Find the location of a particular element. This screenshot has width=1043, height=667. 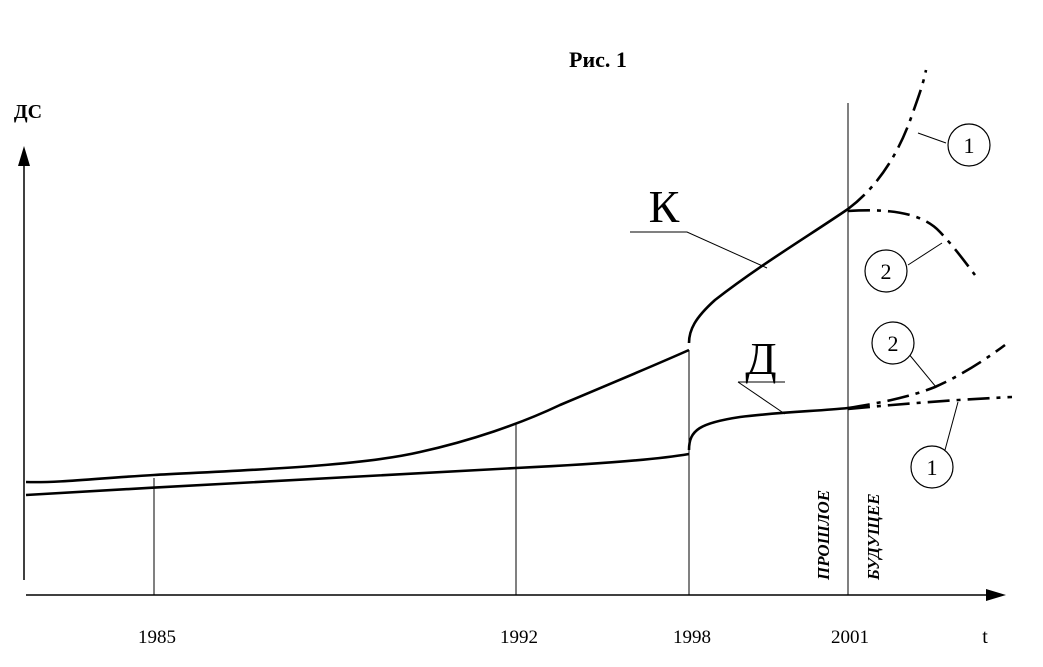

label-leaders is located at coordinates (708, 323).